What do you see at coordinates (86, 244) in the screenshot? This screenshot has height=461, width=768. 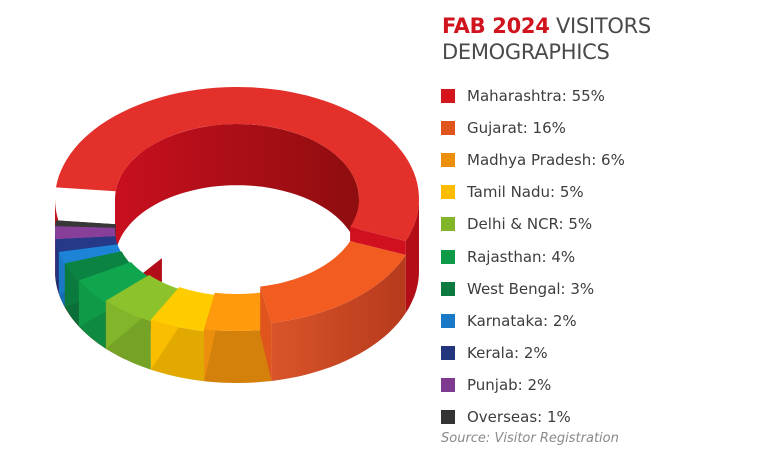 I see `slice-kerala-top` at bounding box center [86, 244].